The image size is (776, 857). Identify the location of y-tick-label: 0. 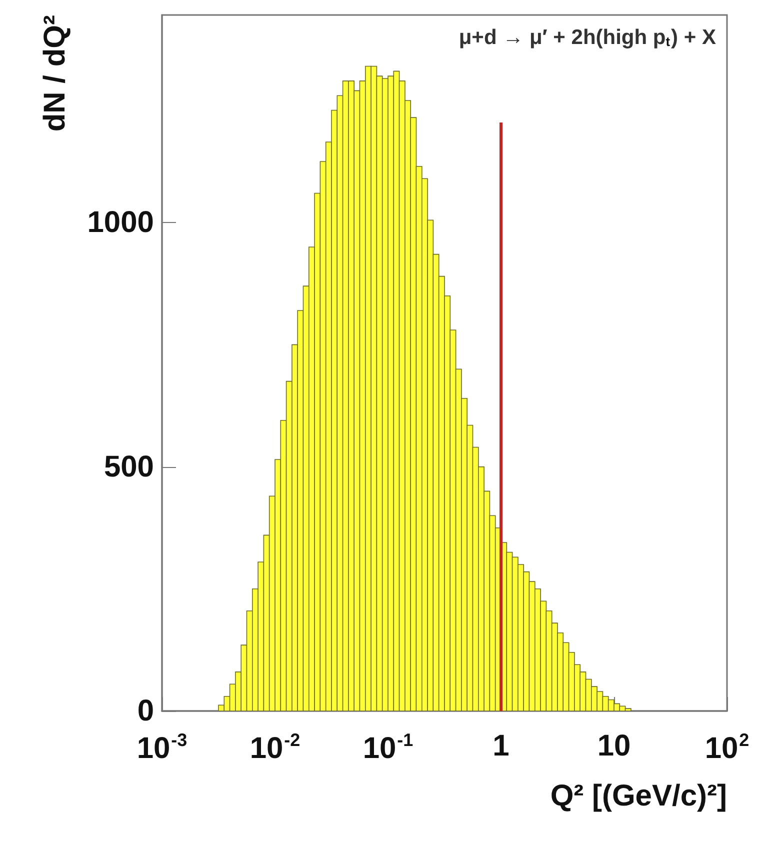
(145, 711).